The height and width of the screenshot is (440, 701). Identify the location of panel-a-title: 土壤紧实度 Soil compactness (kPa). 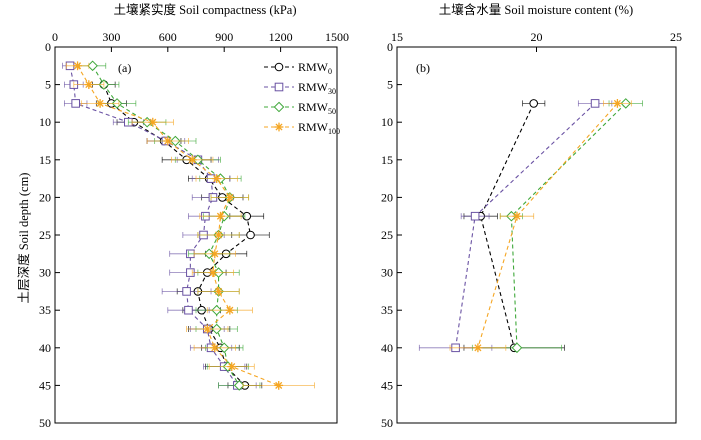
(205, 9).